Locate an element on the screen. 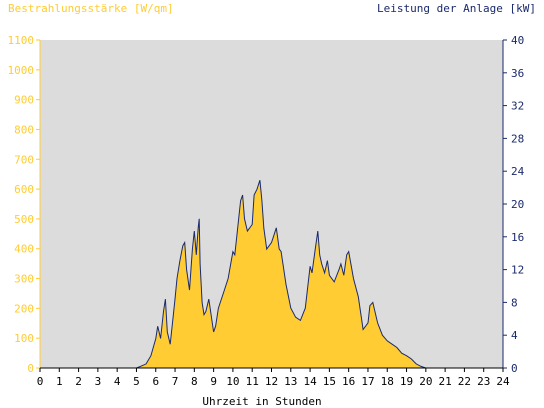  right-y-axis: 0 4 8 12 16 20 24 28 32 36 40 is located at coordinates (513, 204).